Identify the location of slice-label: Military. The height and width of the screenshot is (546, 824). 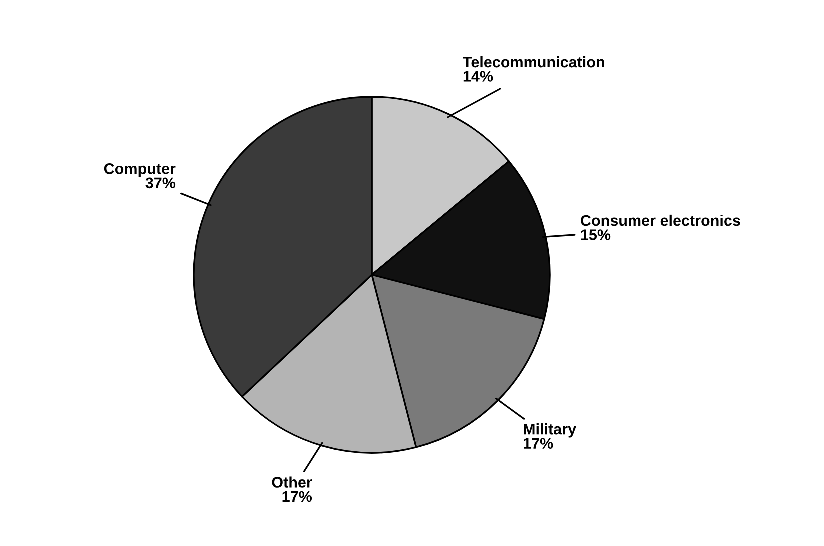
(550, 431).